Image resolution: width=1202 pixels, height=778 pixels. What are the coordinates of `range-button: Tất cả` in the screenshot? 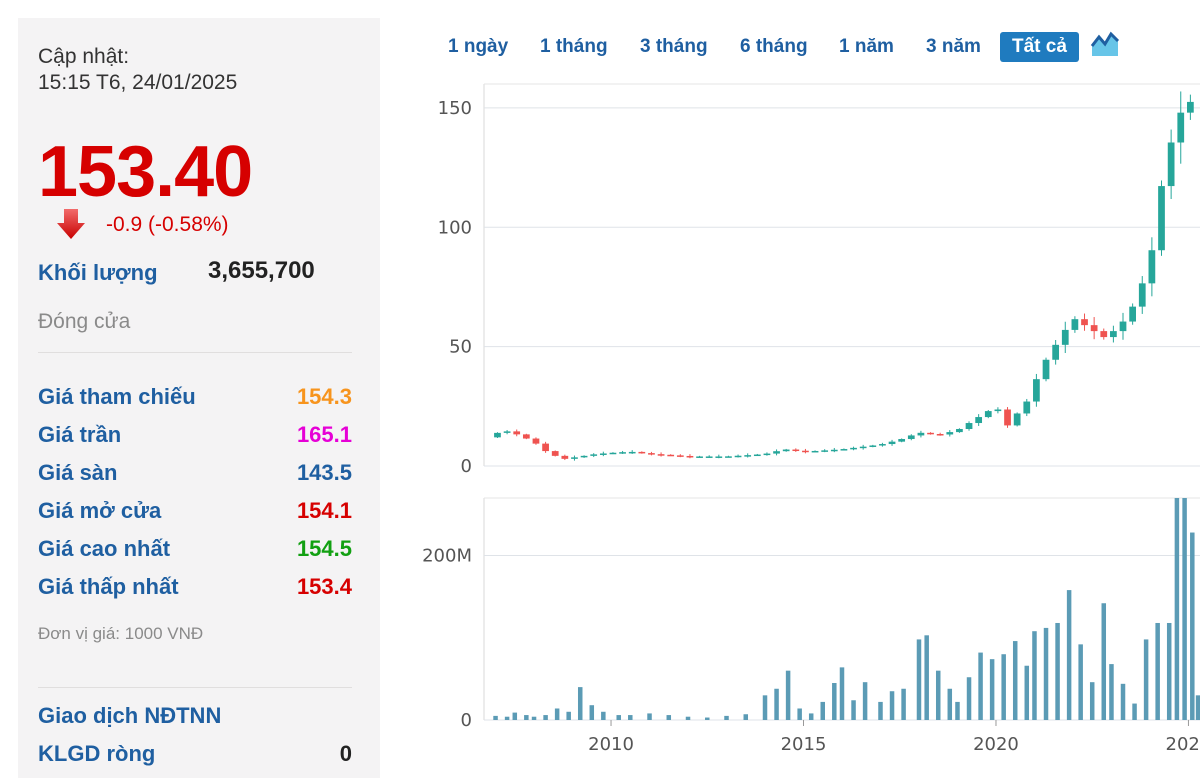 It's located at (1039, 47).